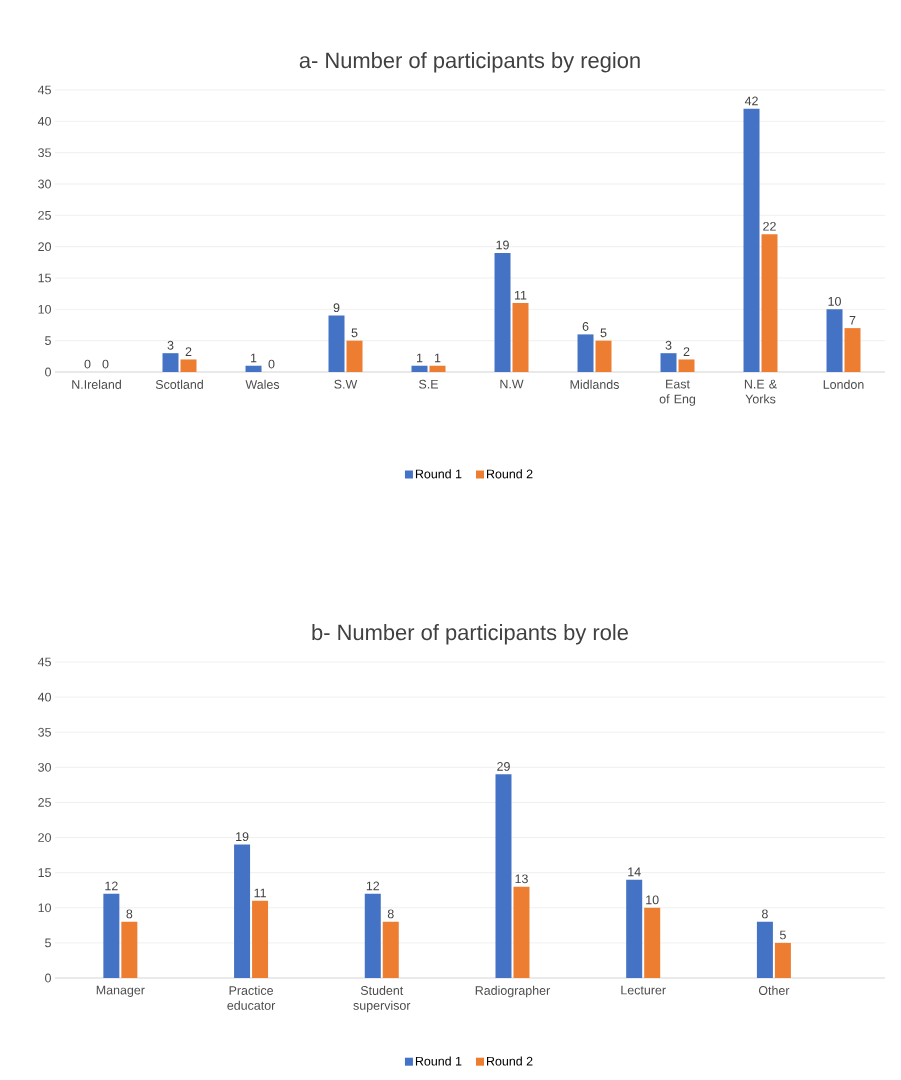 This screenshot has width=901, height=1080. I want to click on data-label: 6, so click(585, 326).